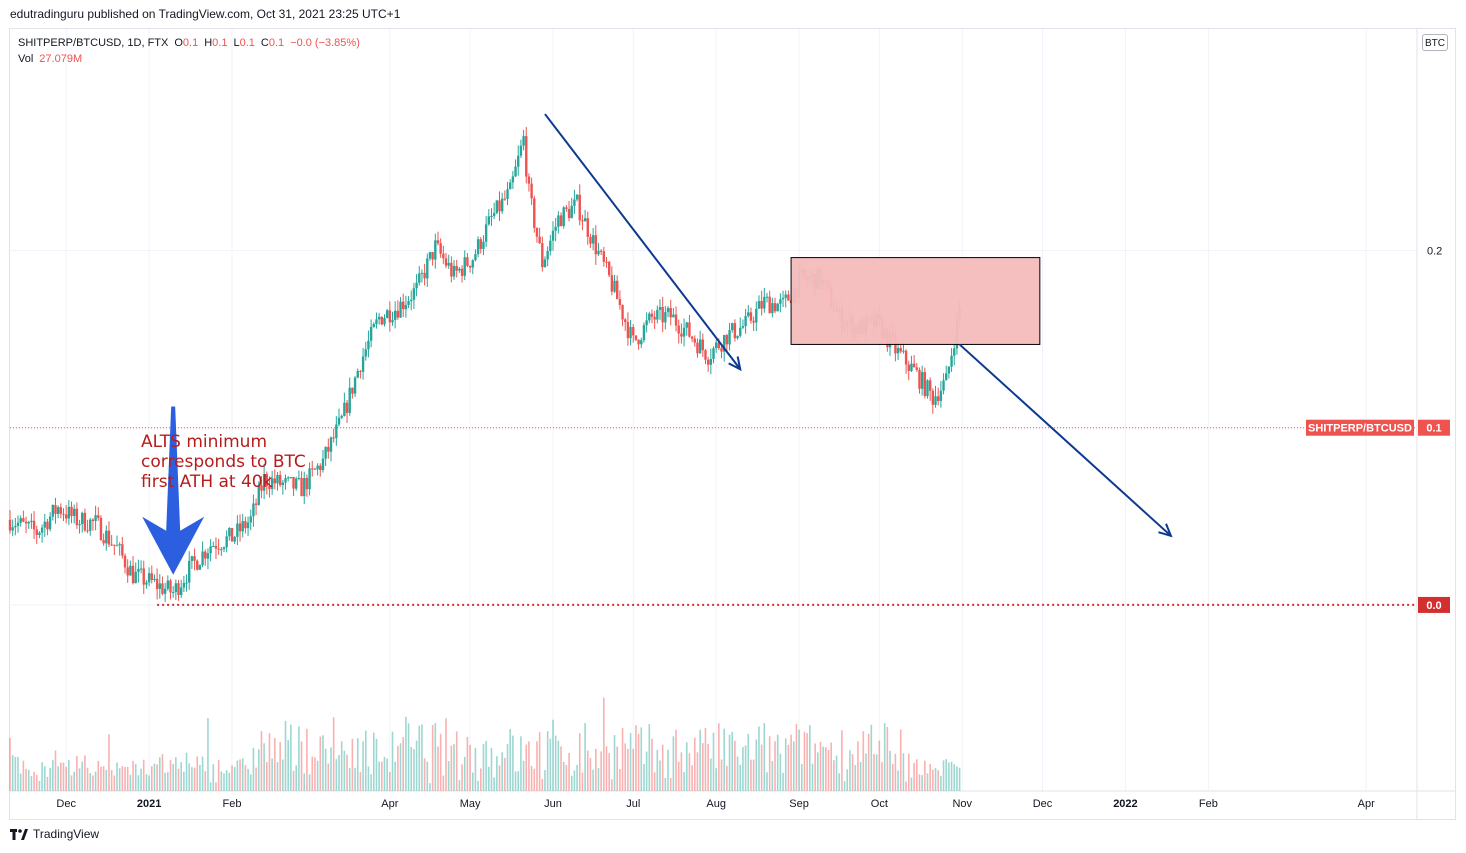 The width and height of the screenshot is (1466, 853). What do you see at coordinates (223, 462) in the screenshot?
I see `annotation-text-line-1: corresponds to BTC` at bounding box center [223, 462].